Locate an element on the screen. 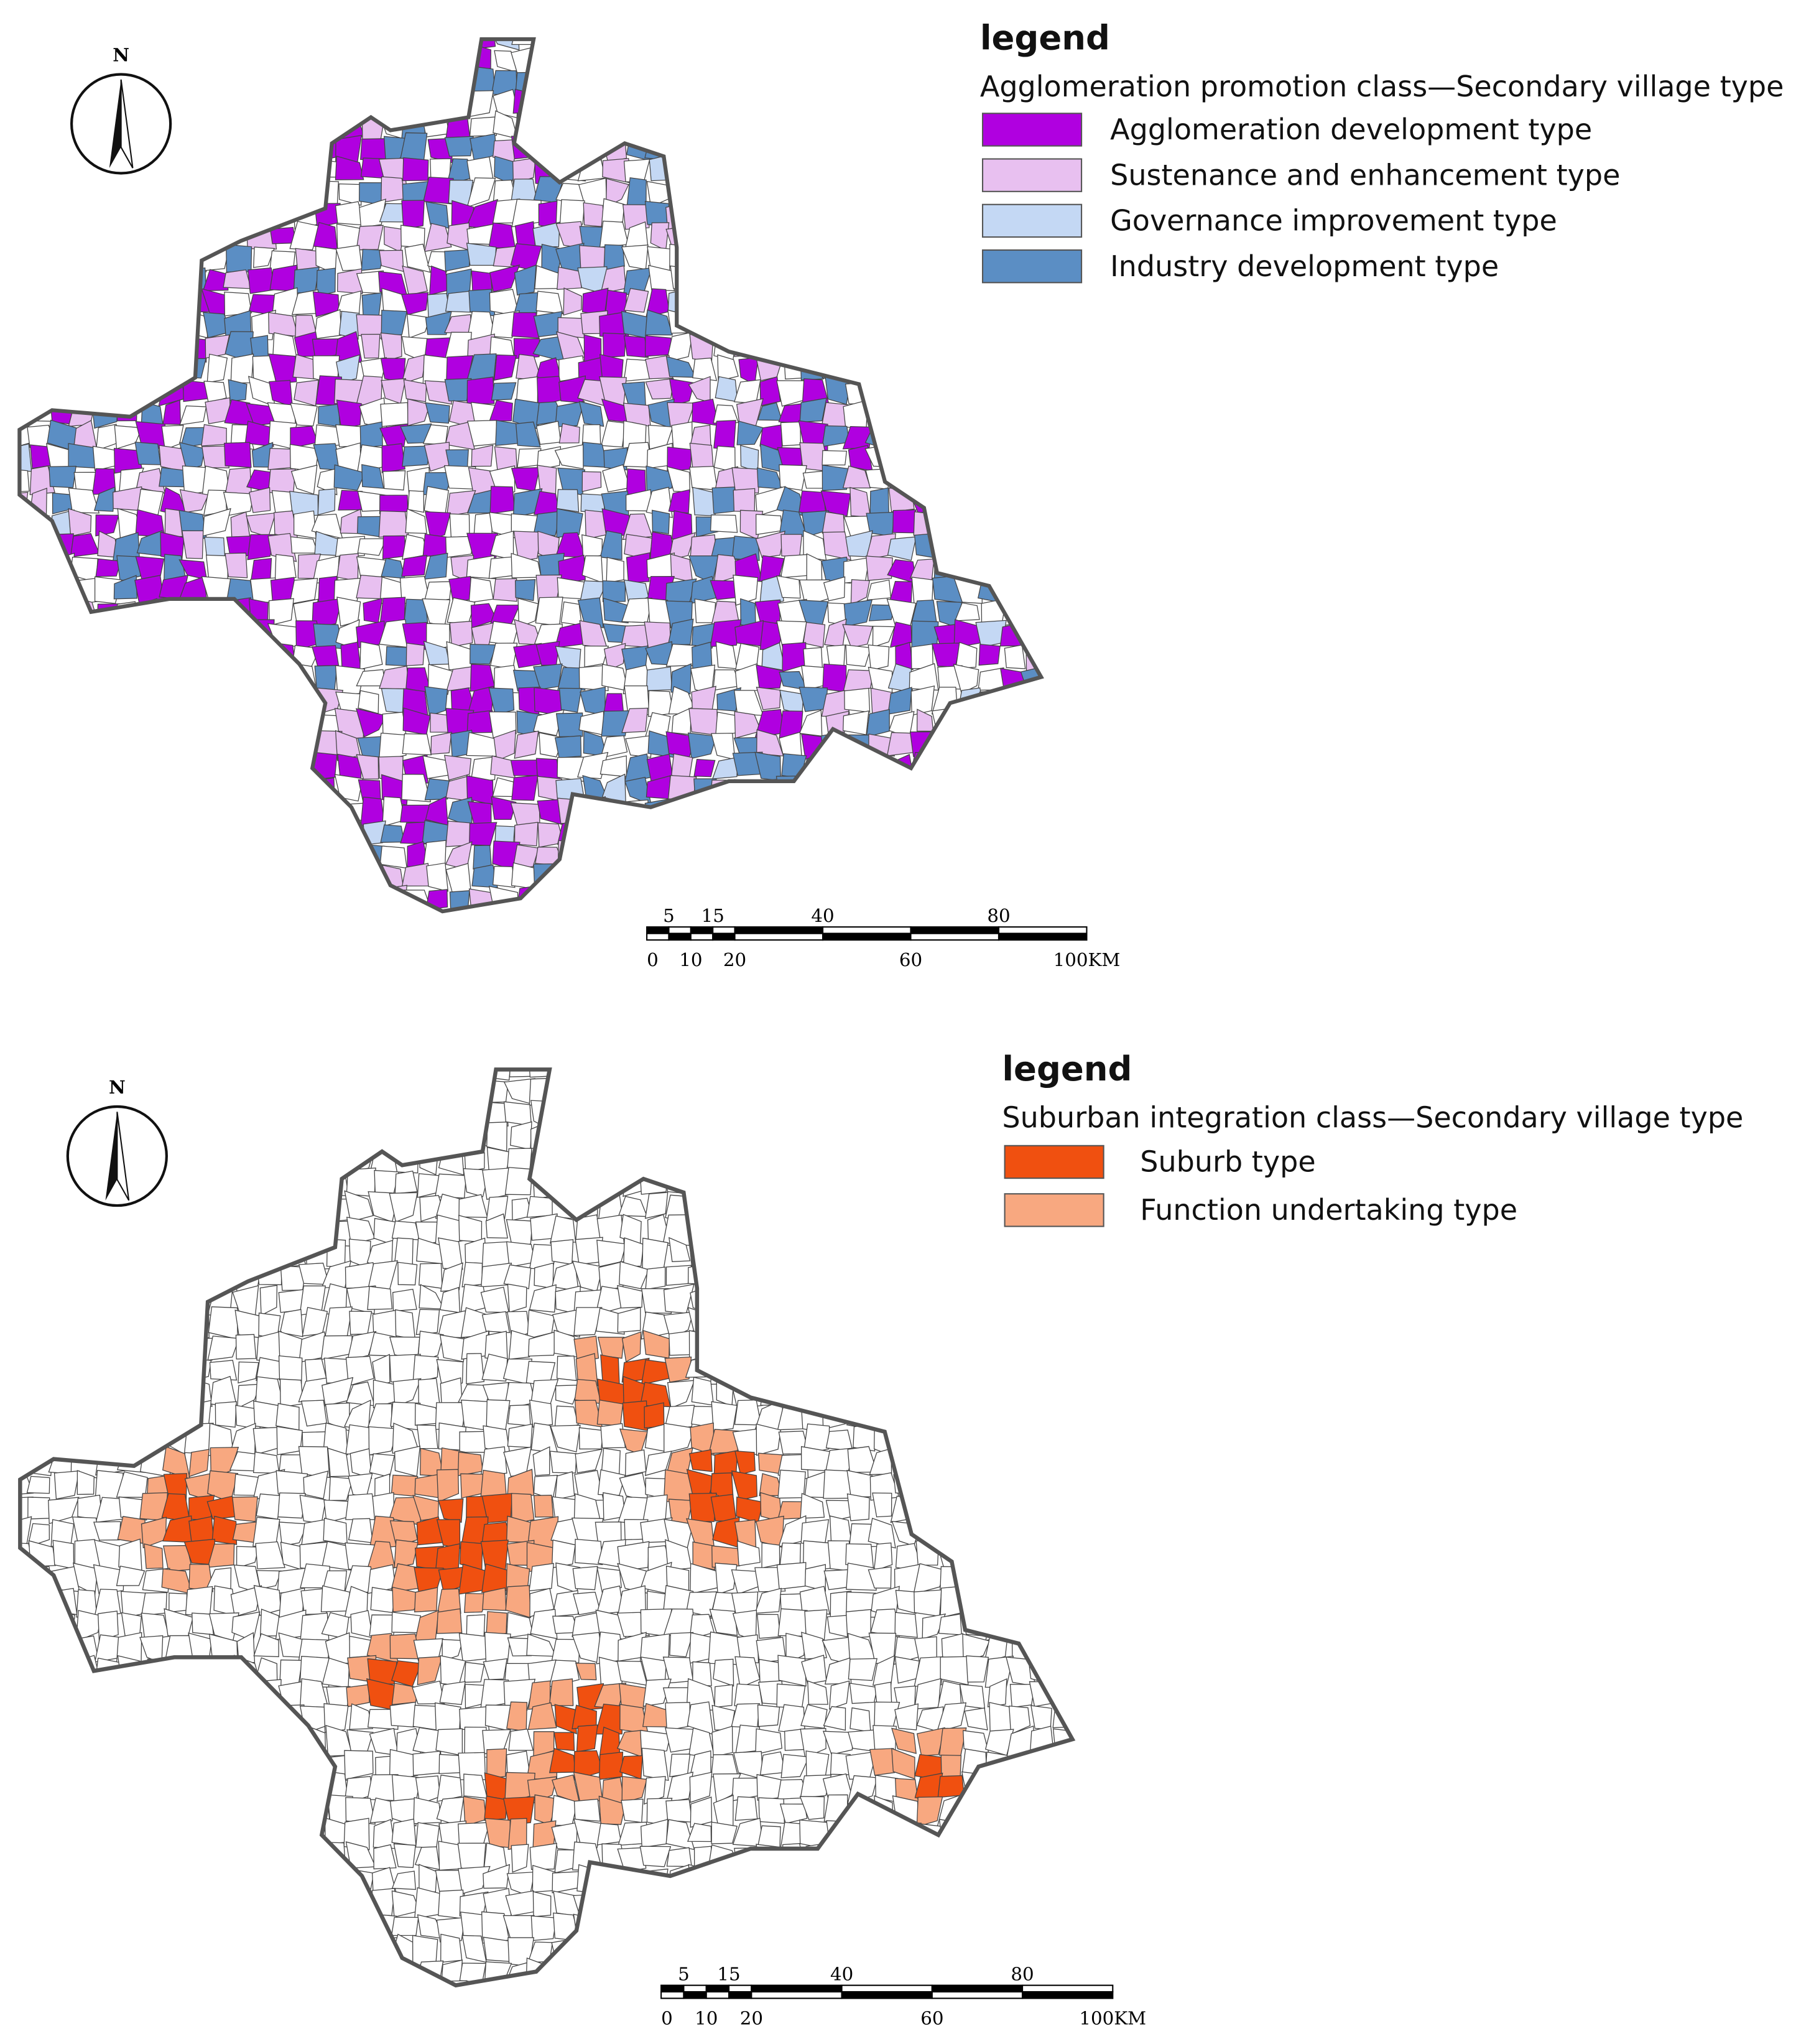  scale-label: 0 is located at coordinates (653, 960).